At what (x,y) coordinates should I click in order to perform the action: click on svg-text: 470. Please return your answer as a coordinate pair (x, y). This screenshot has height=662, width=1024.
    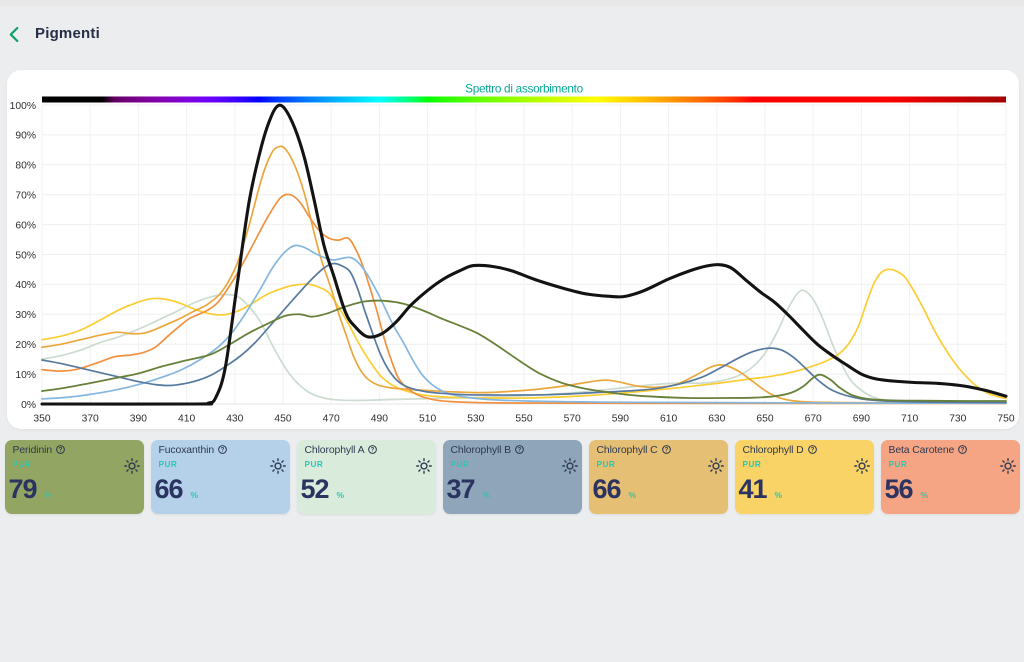
    Looking at the image, I should click on (331, 419).